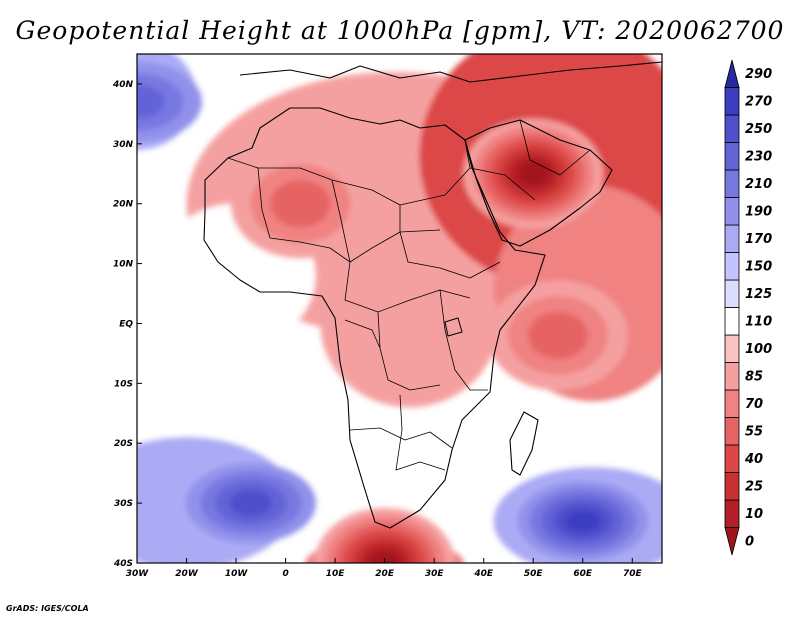 The width and height of the screenshot is (800, 618). What do you see at coordinates (753, 459) in the screenshot?
I see `colorbar-label: 40` at bounding box center [753, 459].